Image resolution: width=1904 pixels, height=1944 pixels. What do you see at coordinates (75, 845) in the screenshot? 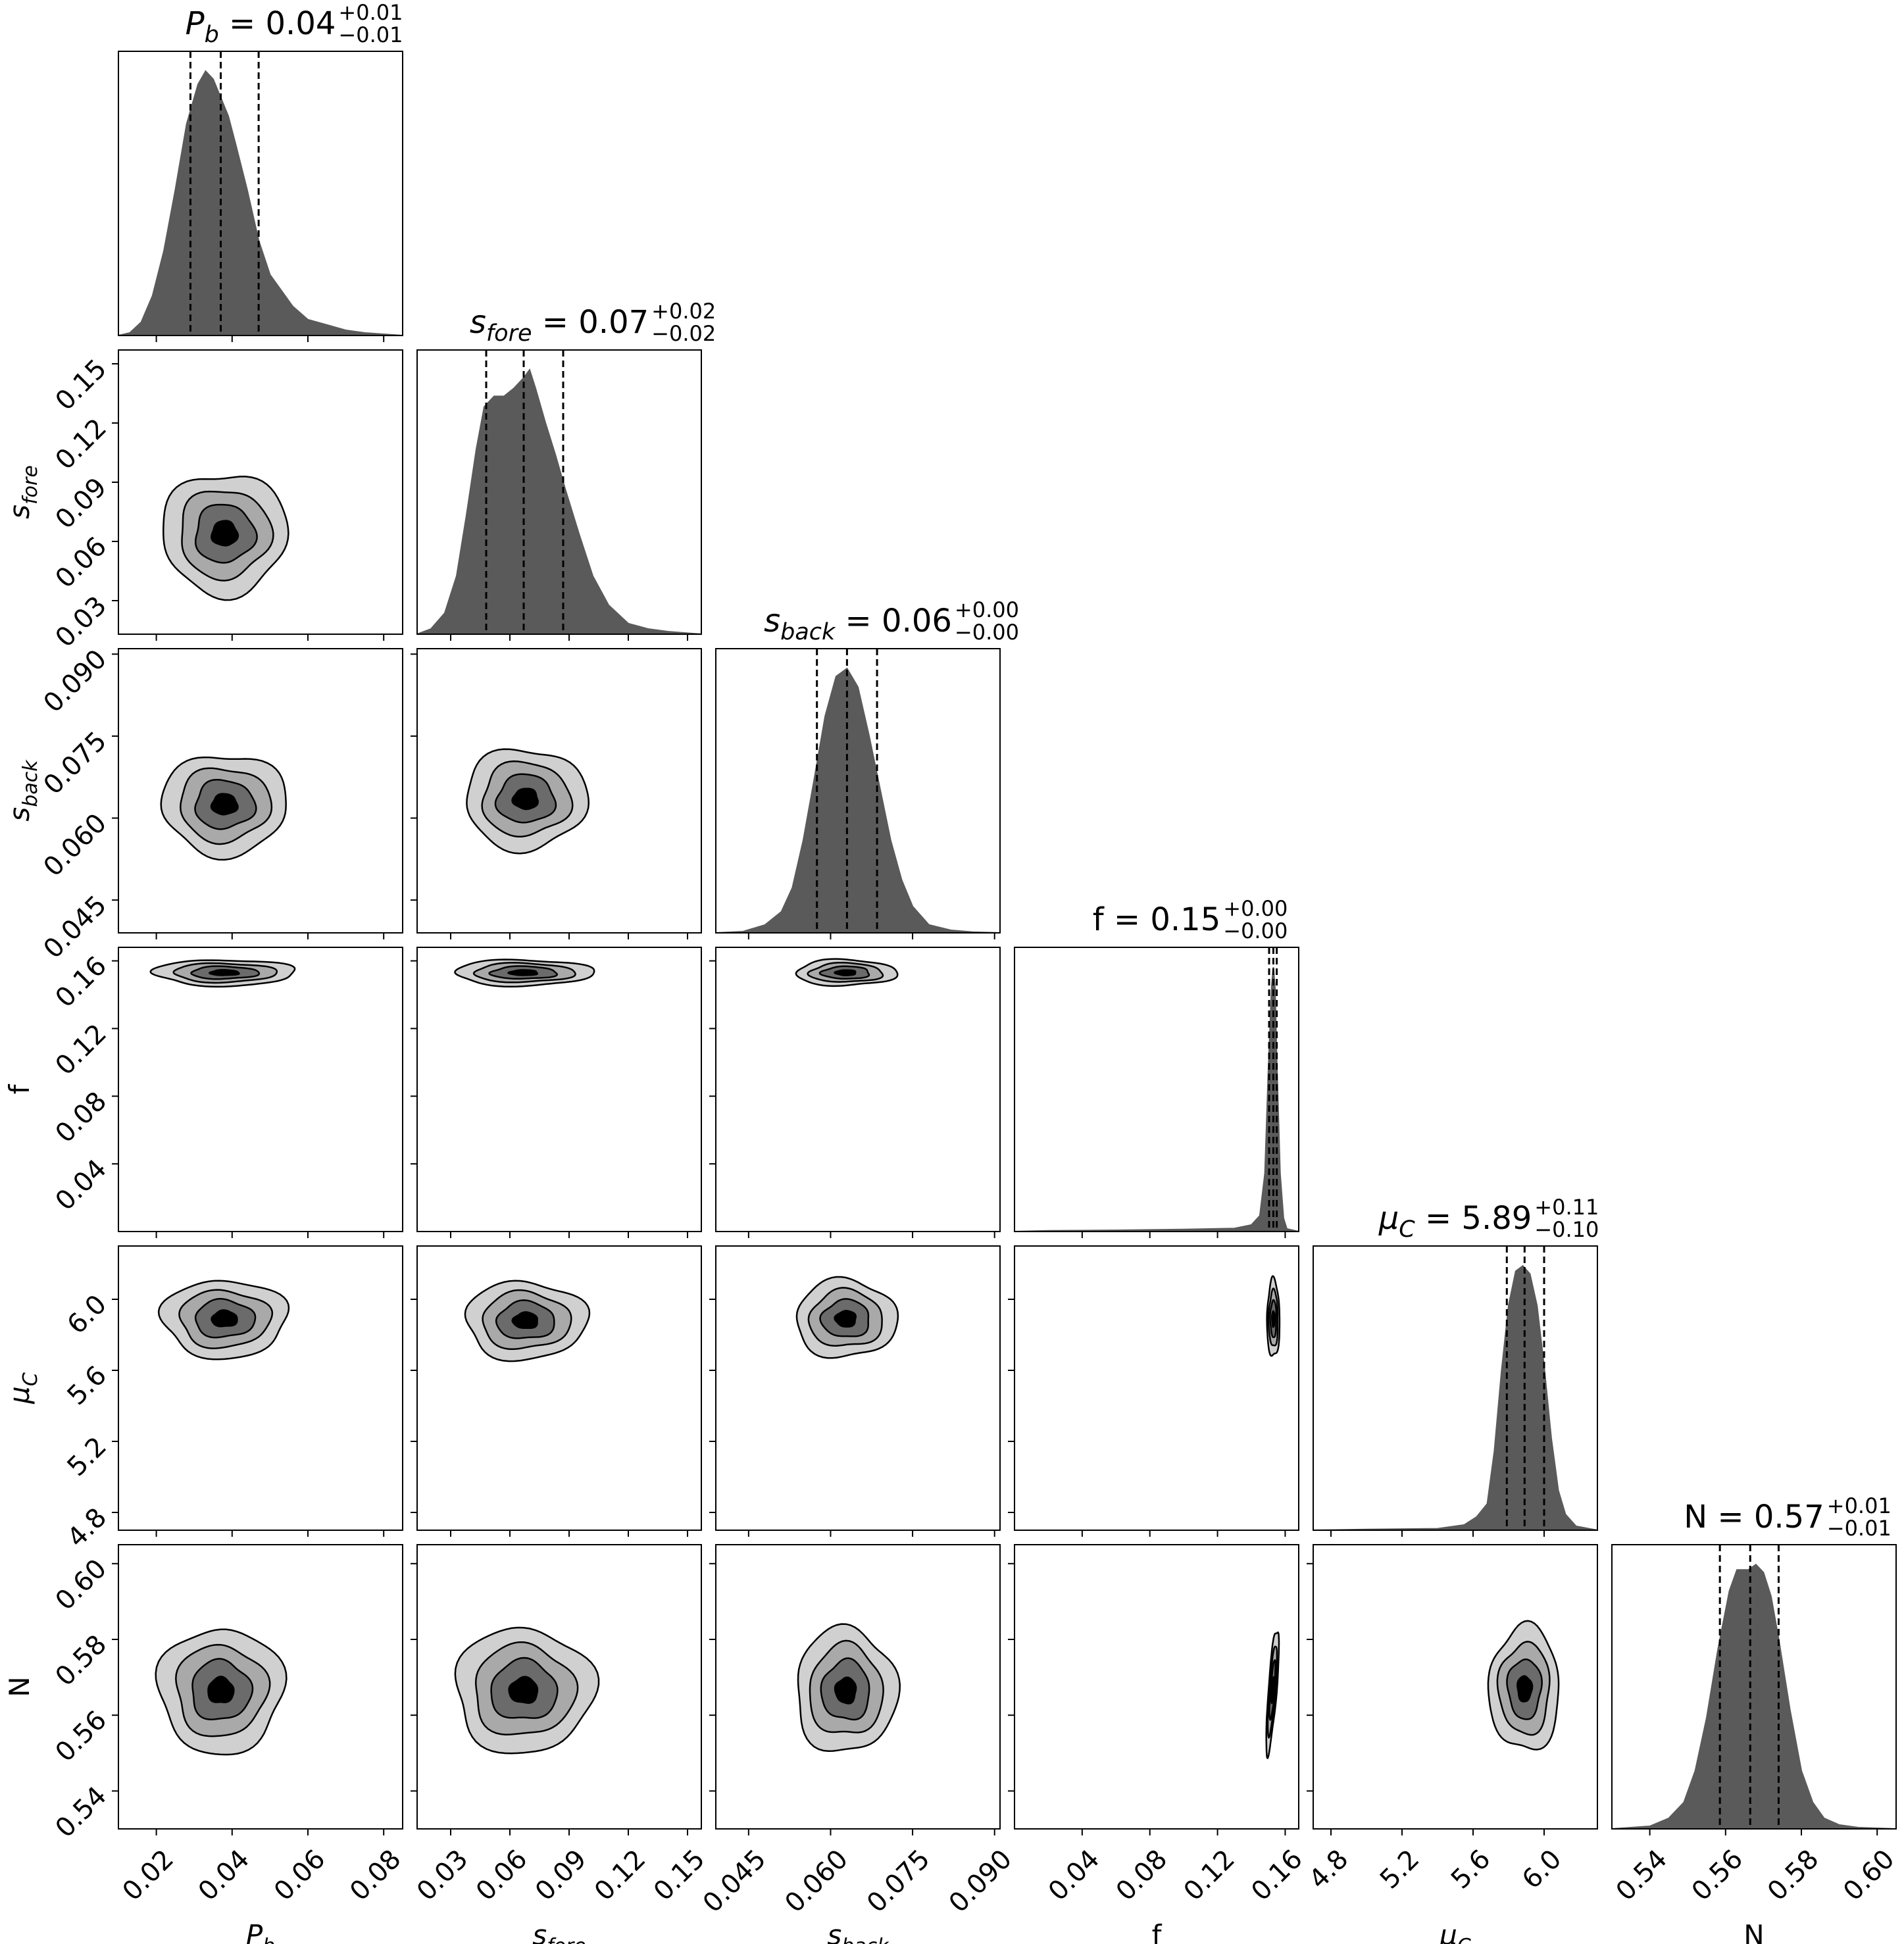
I see `ytick-label-sback: 0.060` at bounding box center [75, 845].